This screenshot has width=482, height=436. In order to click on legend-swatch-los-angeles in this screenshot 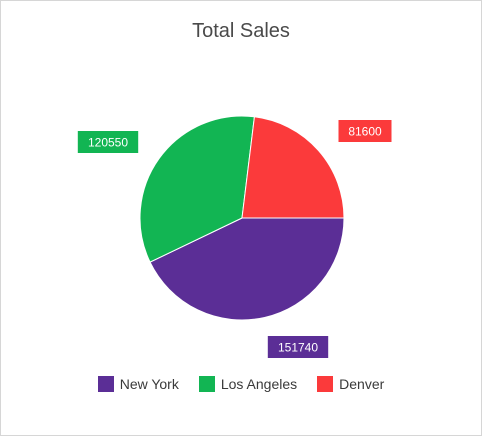, I will do `click(206, 384)`.